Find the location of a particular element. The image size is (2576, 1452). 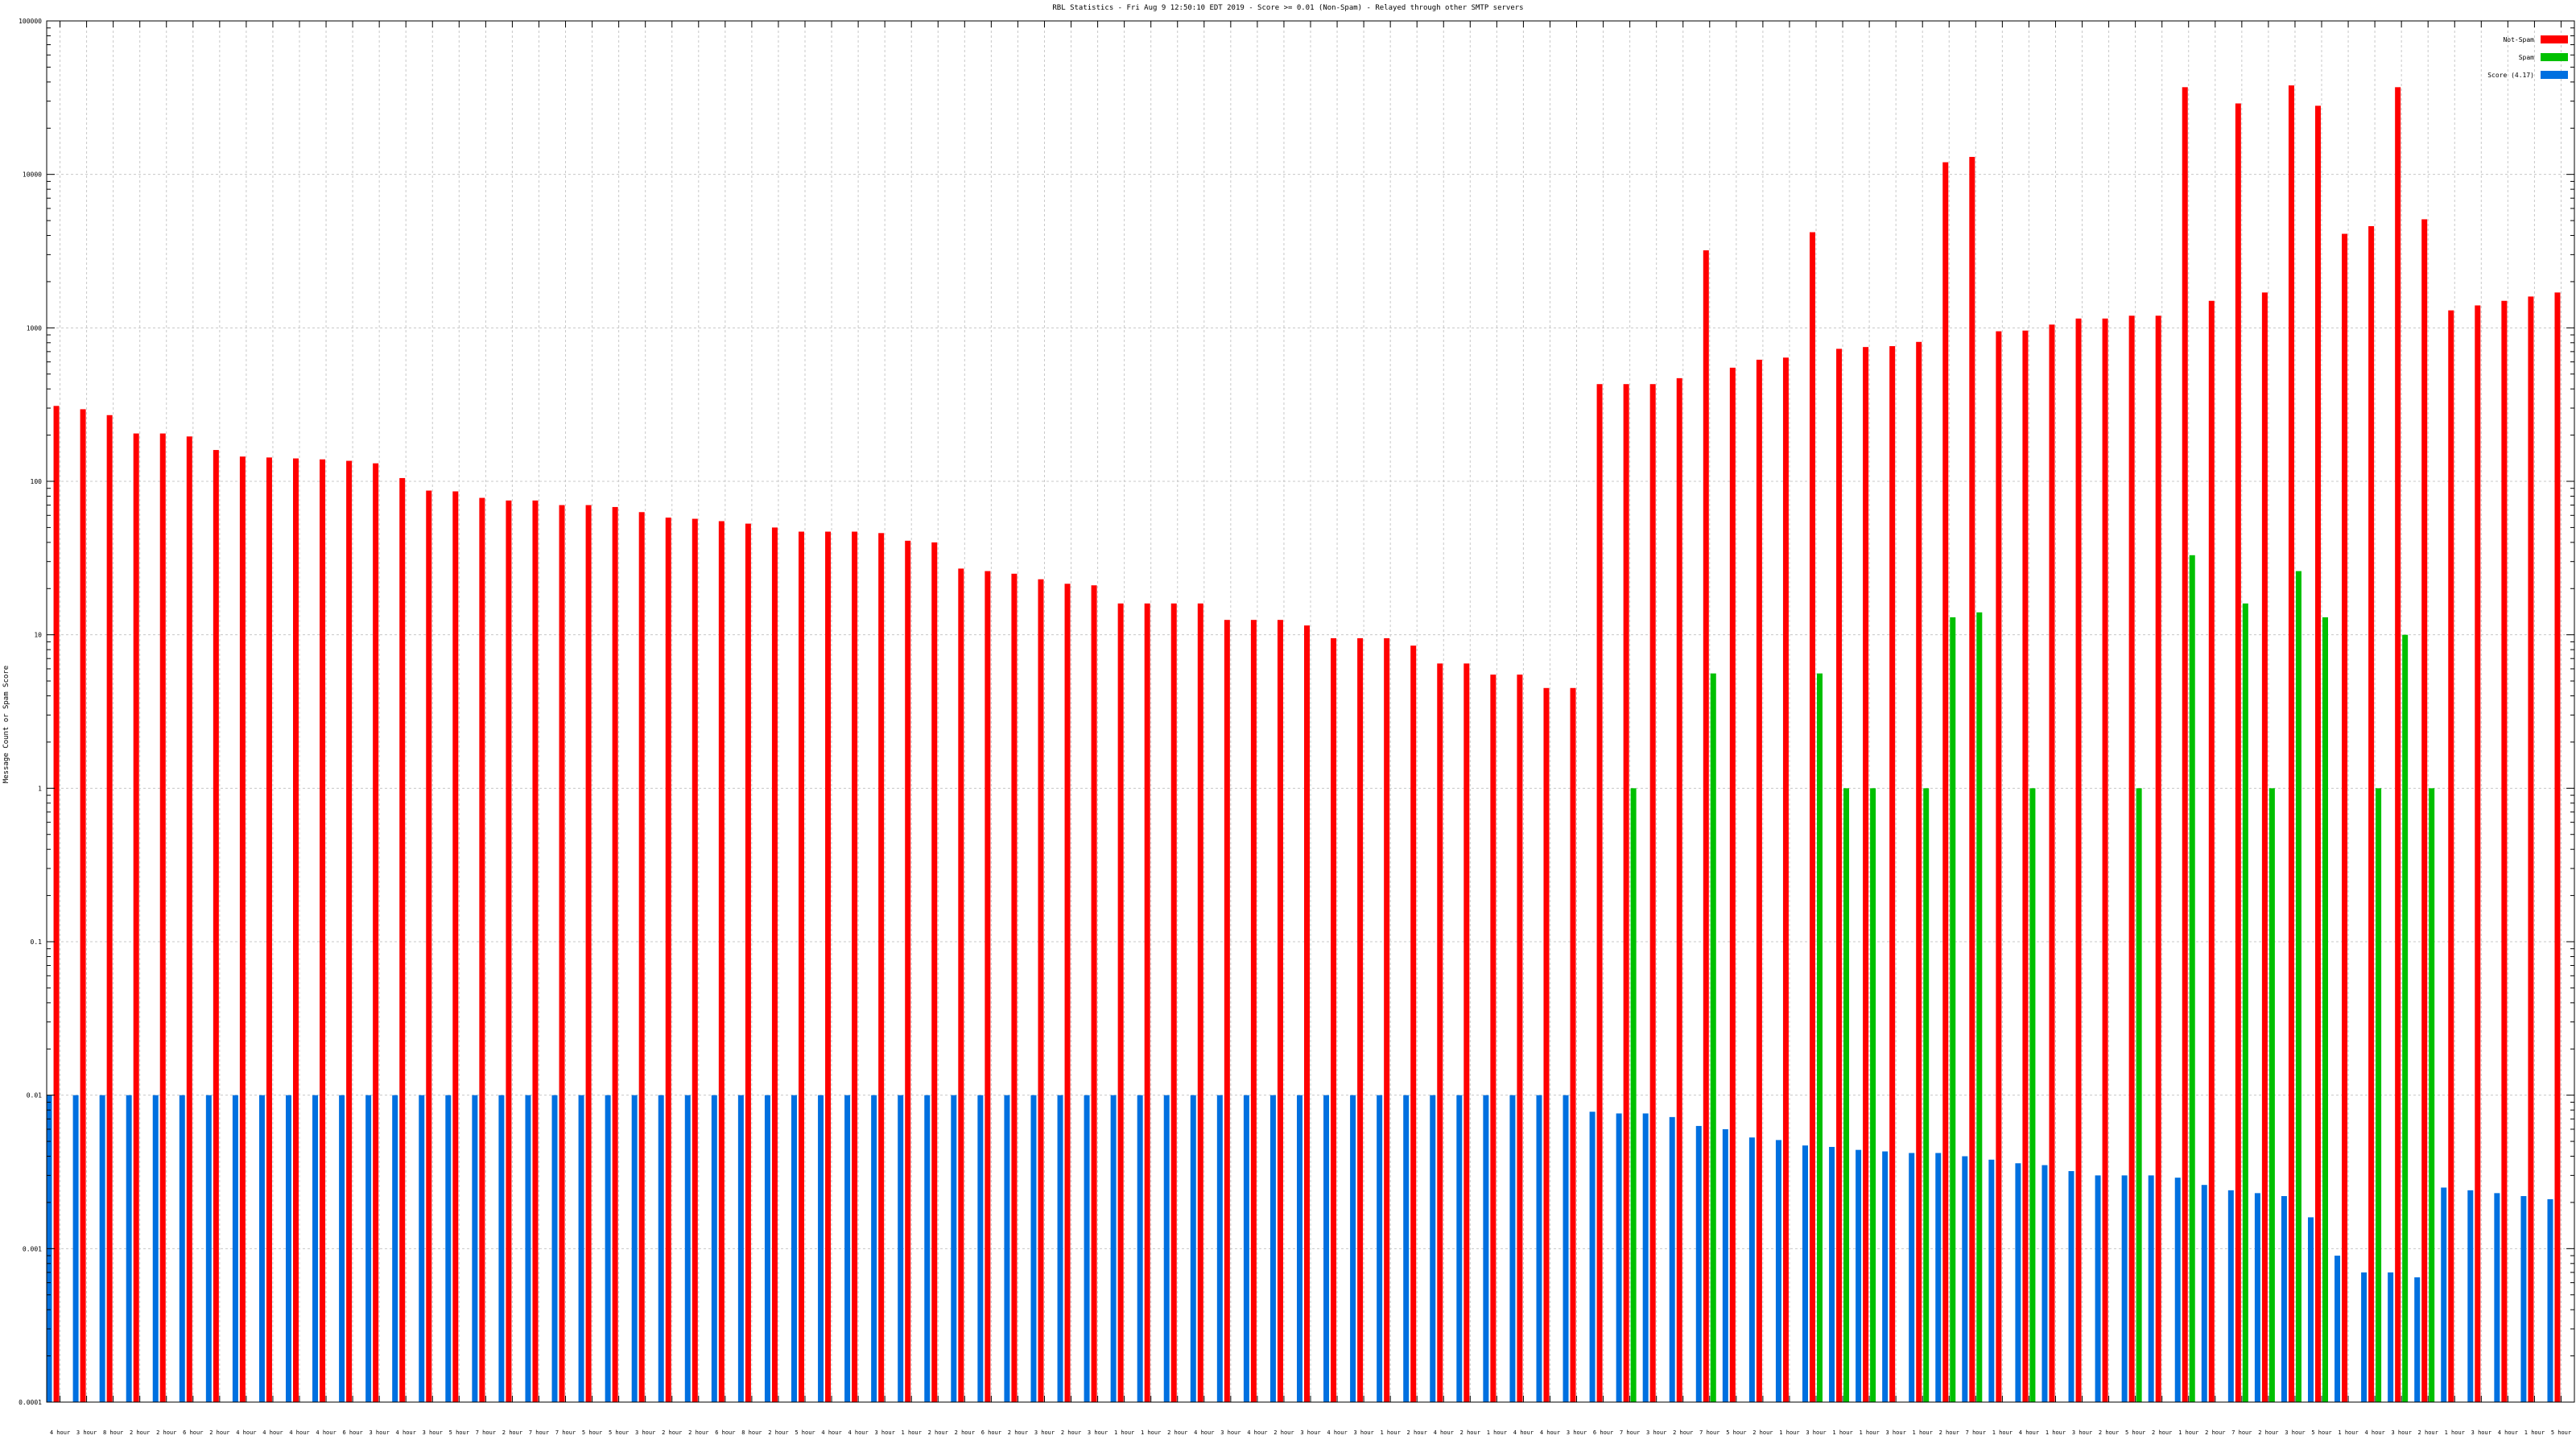

y-tick-label: 0.0001 is located at coordinates (30, 1402).